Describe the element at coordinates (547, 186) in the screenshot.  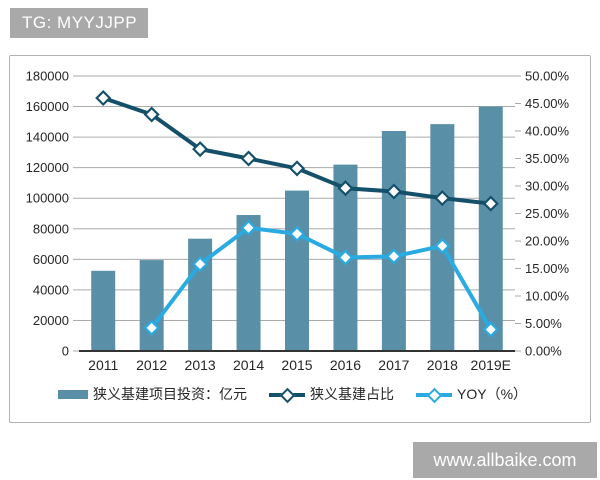
I see `svg-text: 30.00%` at that location.